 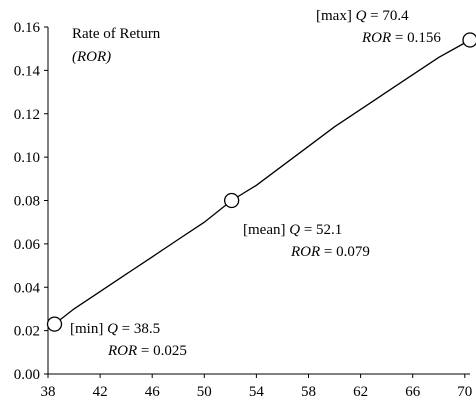 I want to click on annotation-max-var2: ROR, so click(x=376, y=38).